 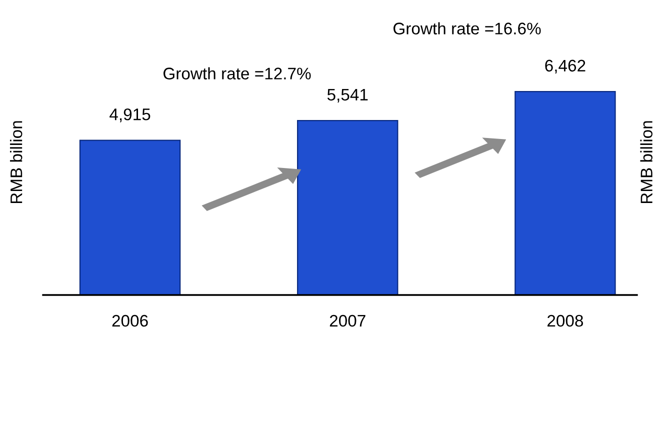 I want to click on x-tick-label: 2006, so click(x=130, y=320).